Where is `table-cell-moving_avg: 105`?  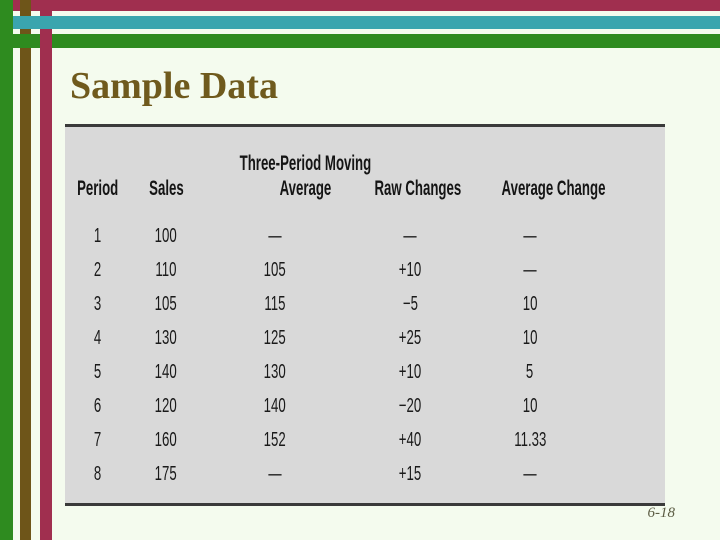 table-cell-moving_avg: 105 is located at coordinates (275, 270).